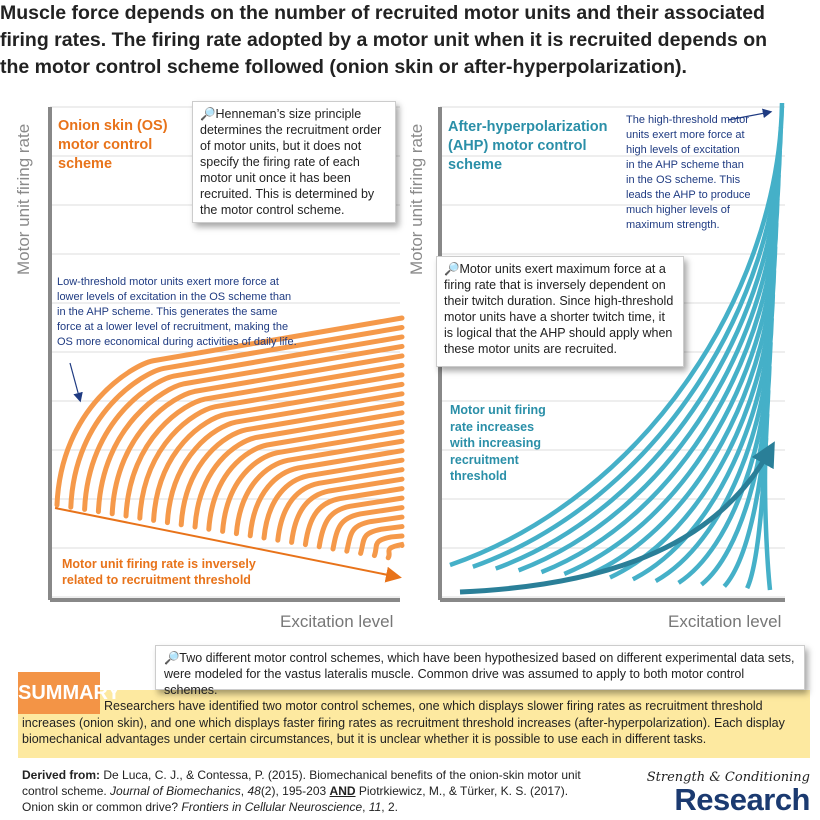  What do you see at coordinates (175, 791) in the screenshot?
I see `citation-journal: Journal of Biomechanics` at bounding box center [175, 791].